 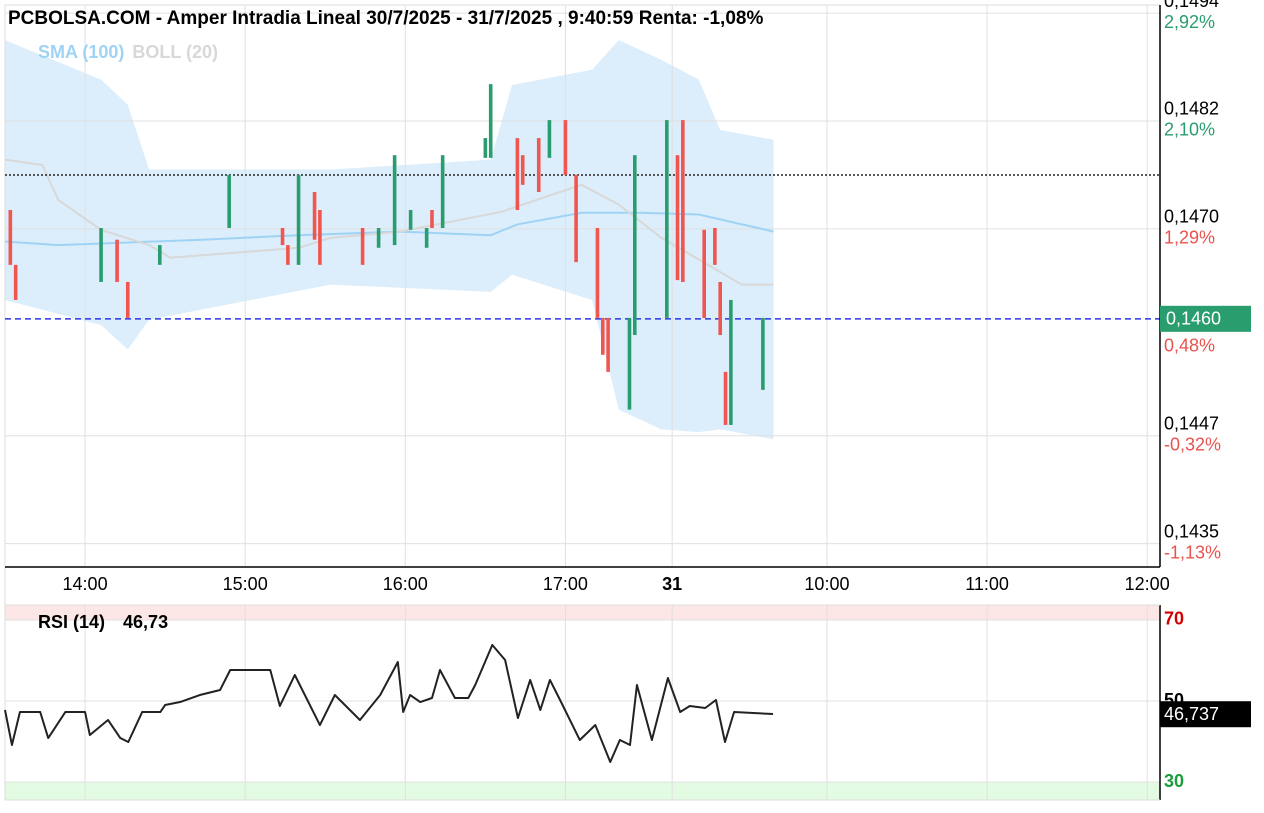 I want to click on oversold-zone, so click(x=582, y=791).